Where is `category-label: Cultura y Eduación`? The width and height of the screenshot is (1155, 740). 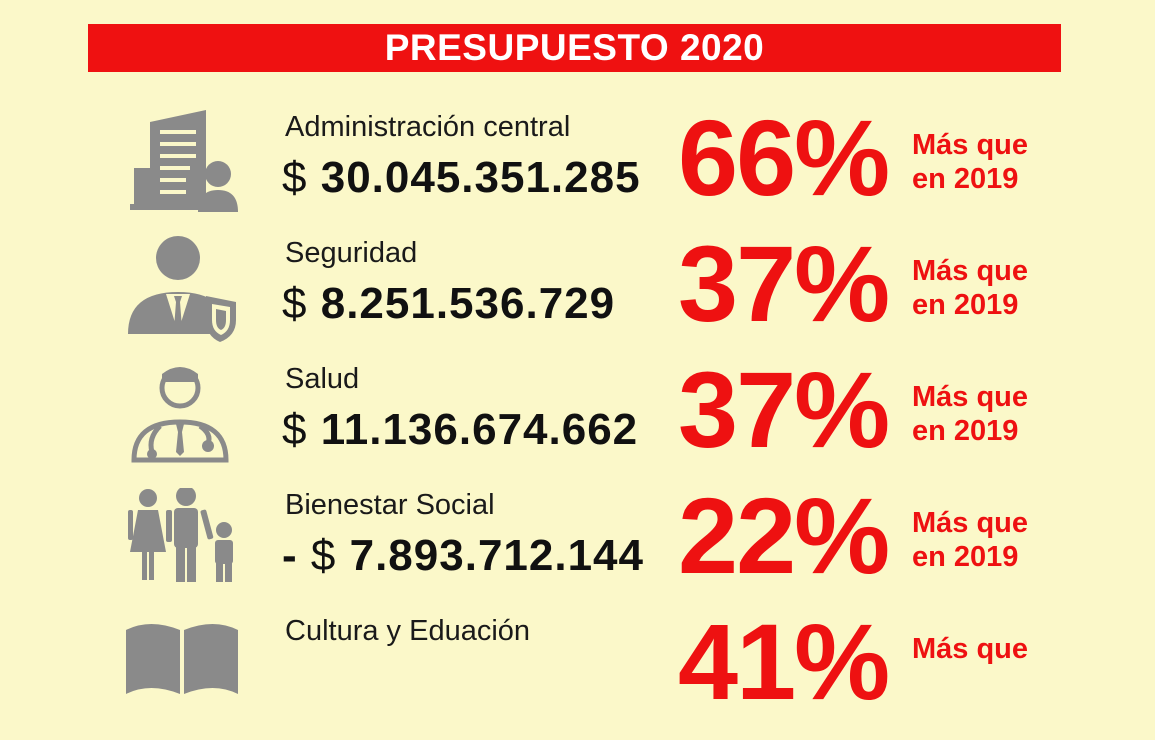 category-label: Cultura y Eduación is located at coordinates (408, 631).